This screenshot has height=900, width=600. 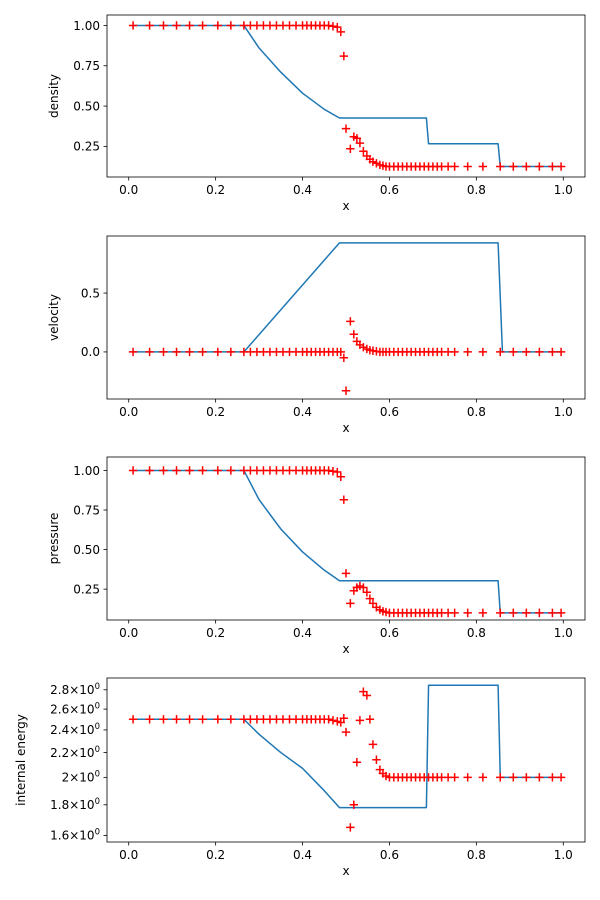 I want to click on y-axis-label: internal energy, so click(x=21, y=760).